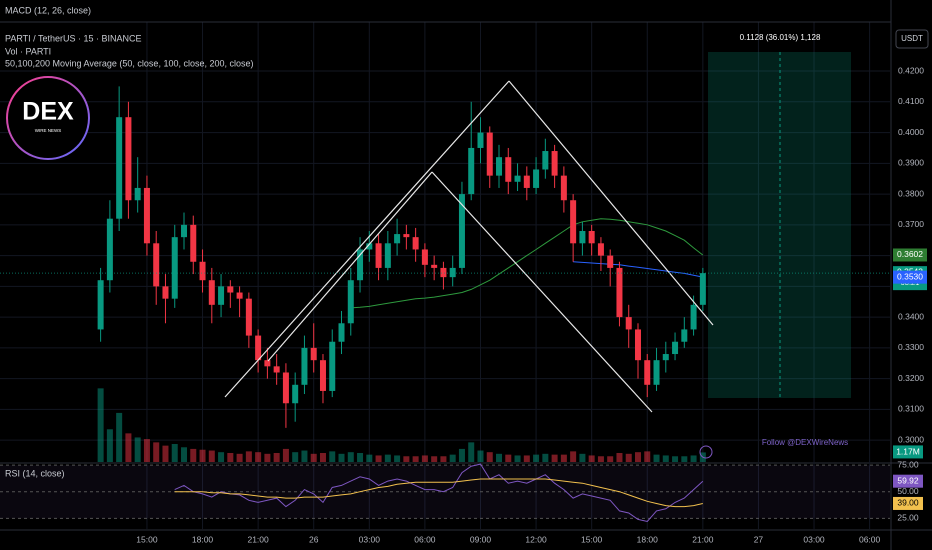 The height and width of the screenshot is (550, 932). Describe the element at coordinates (911, 70) in the screenshot. I see `y-tick-label: 0.4200` at that location.